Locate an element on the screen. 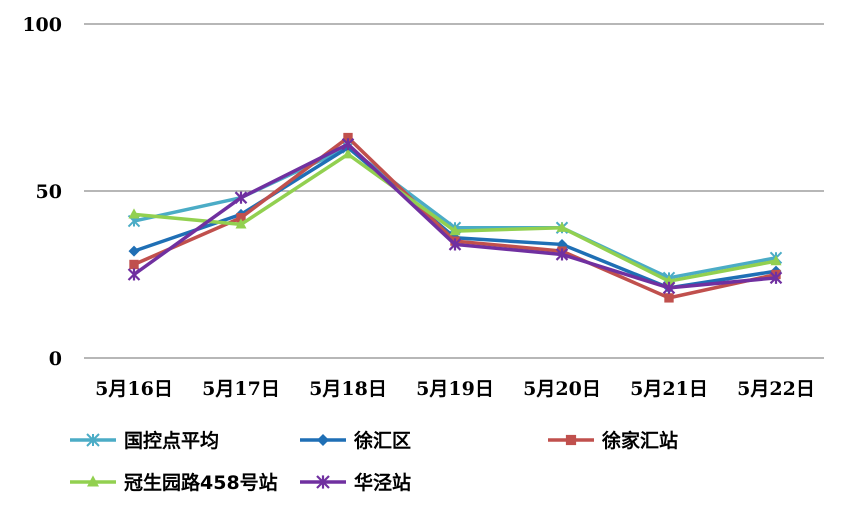 The image size is (843, 515). legend-item: 徐汇区 is located at coordinates (355, 440).